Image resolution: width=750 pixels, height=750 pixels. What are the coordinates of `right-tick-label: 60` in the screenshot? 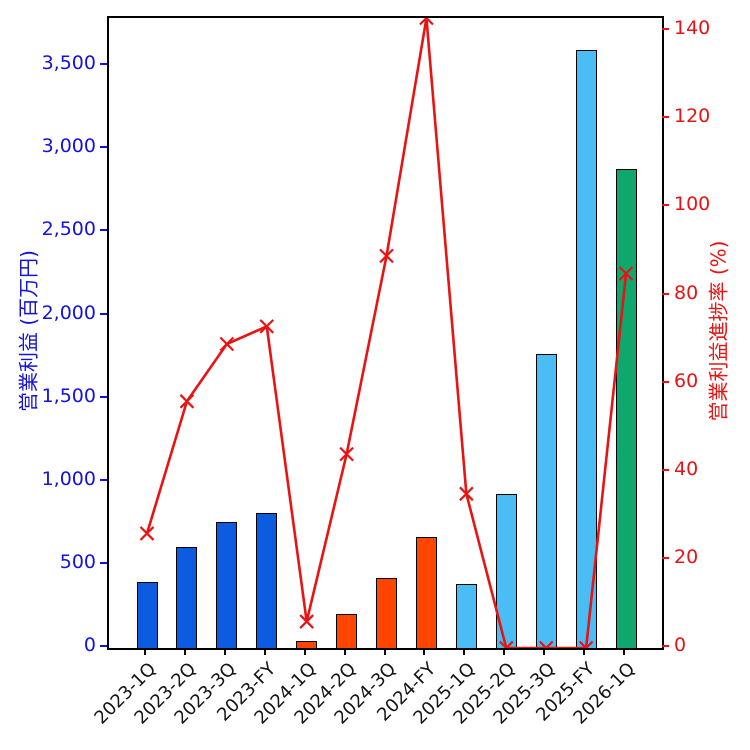 It's located at (686, 380).